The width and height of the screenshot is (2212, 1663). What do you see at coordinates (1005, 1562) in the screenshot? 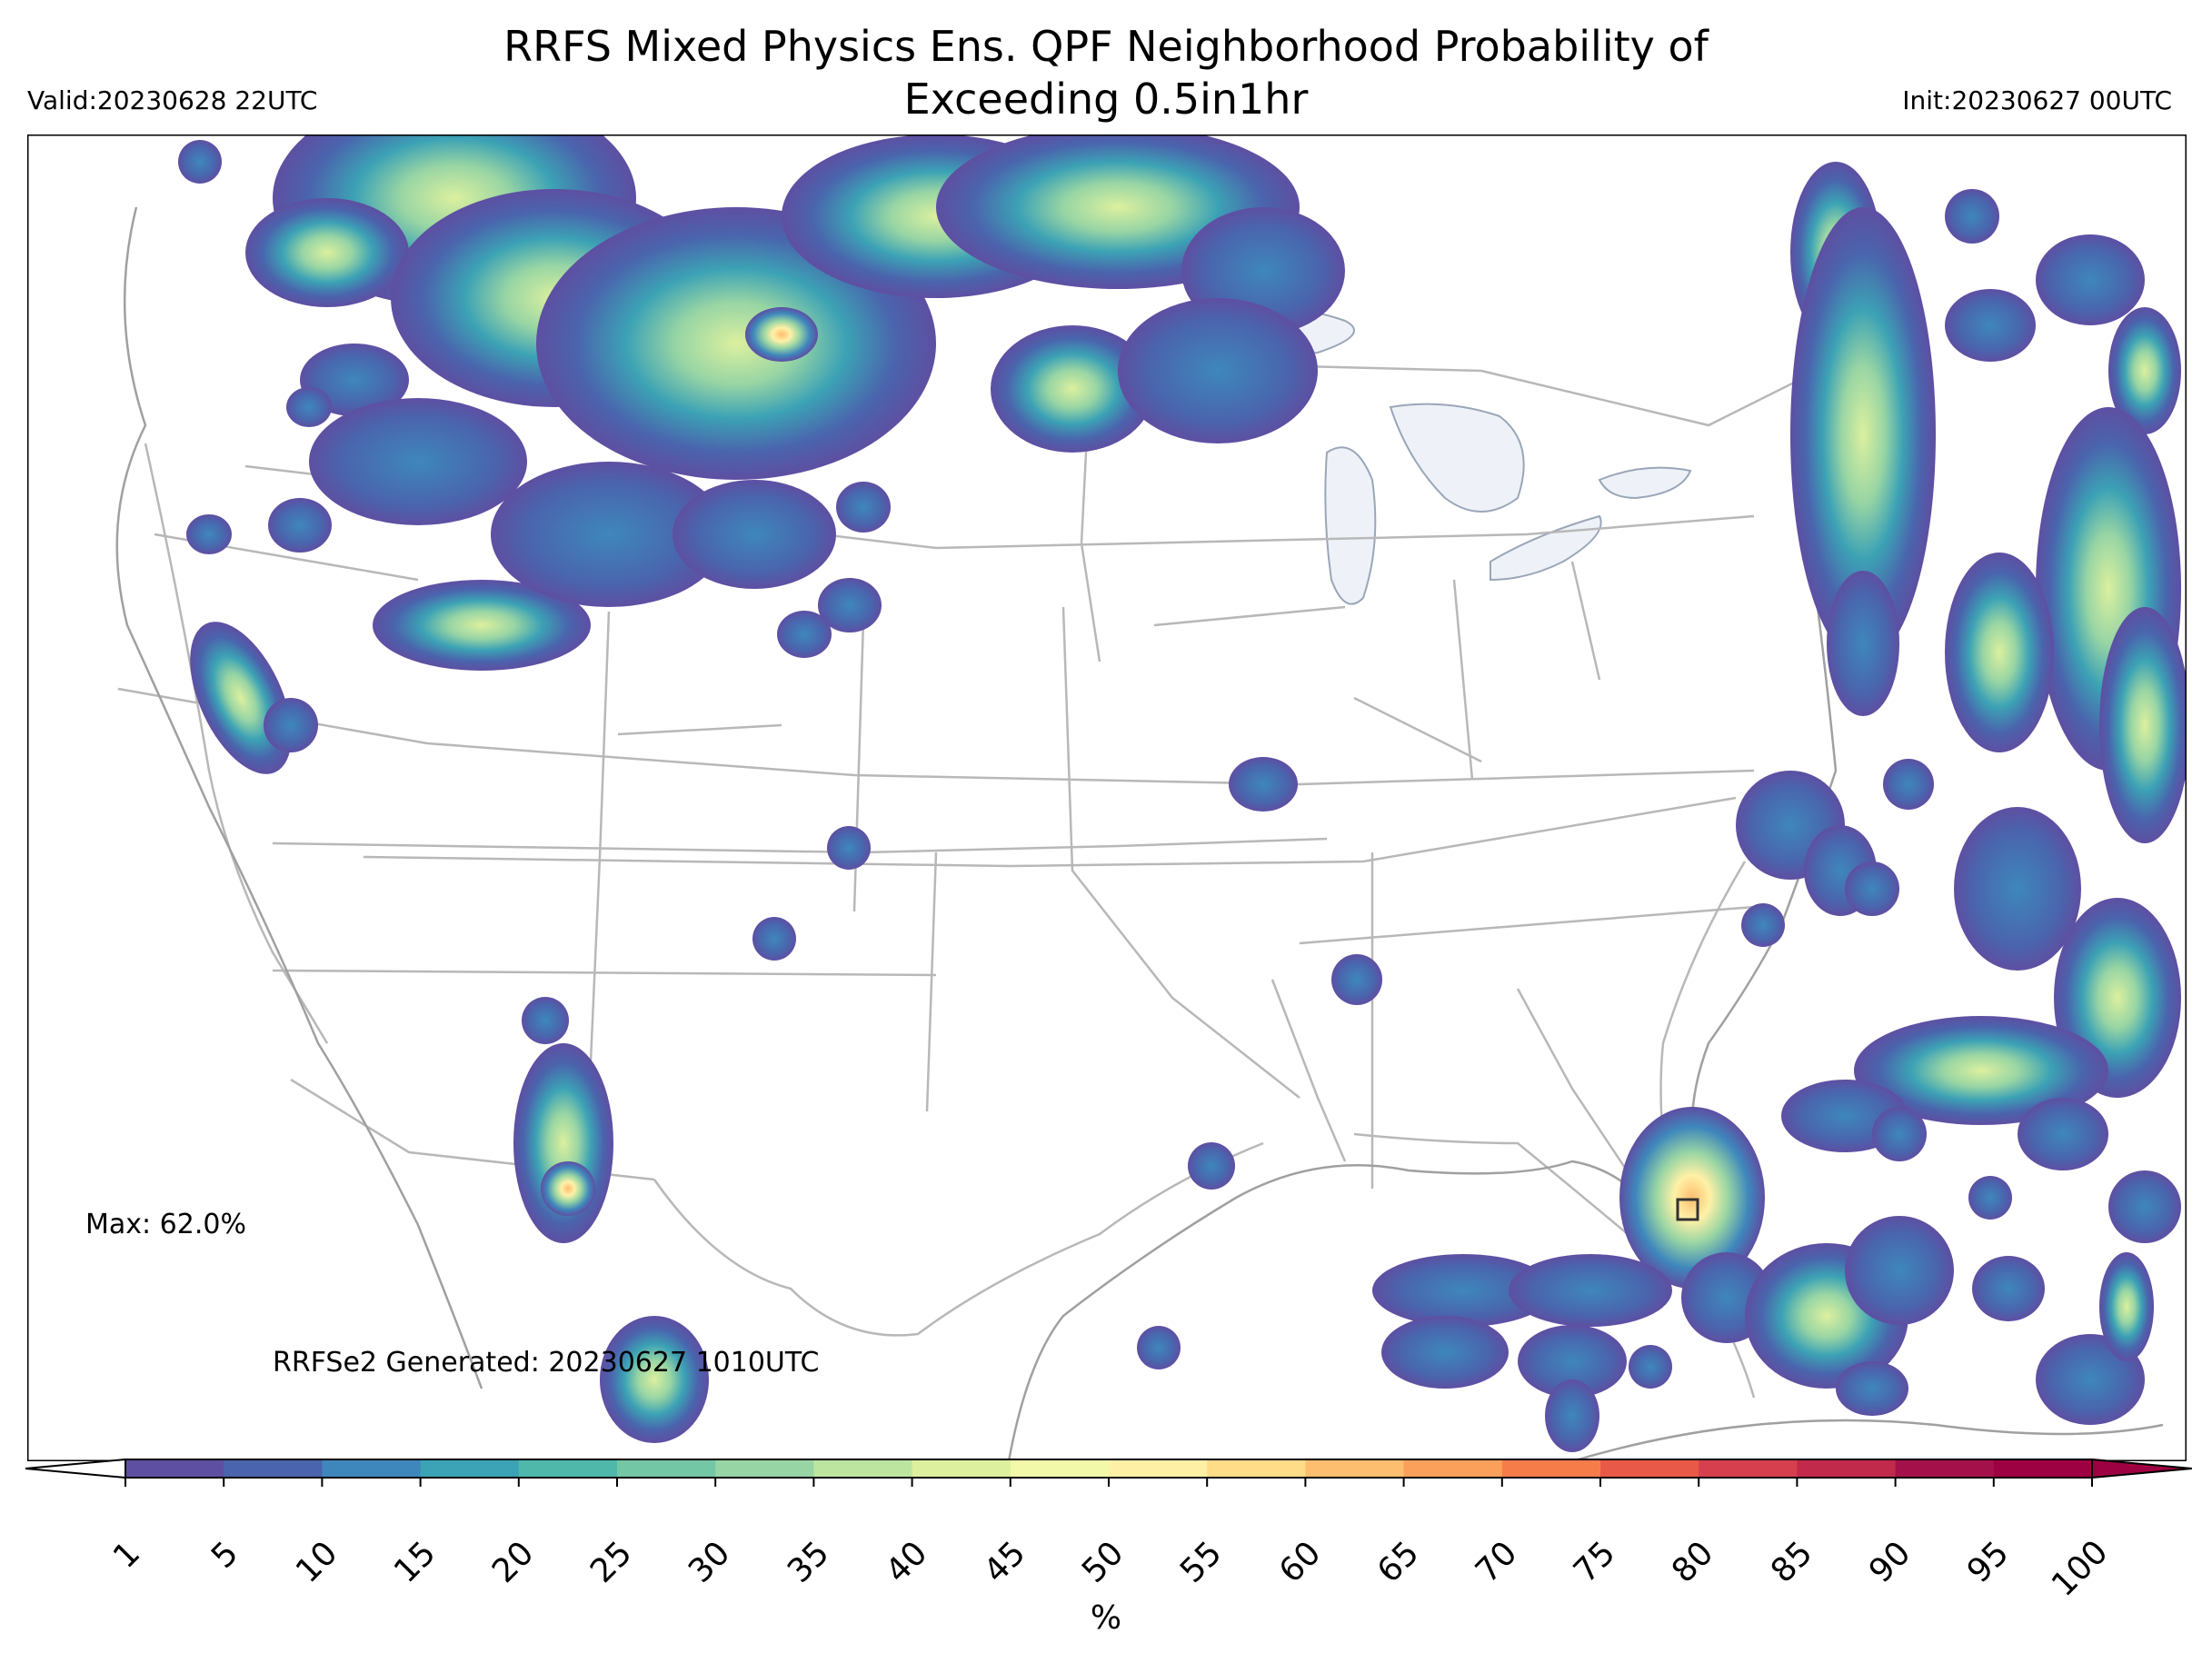
I see `colorbar-tick-label: 45` at bounding box center [1005, 1562].